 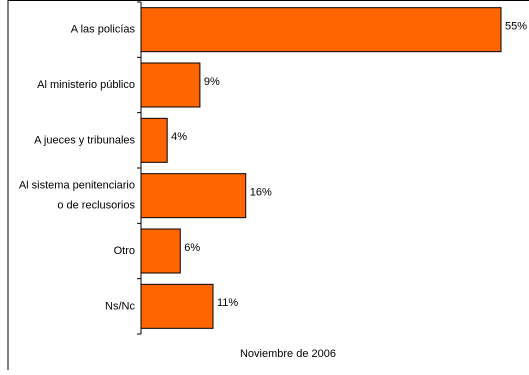 I want to click on value-label-5: 11%, so click(x=227, y=303).